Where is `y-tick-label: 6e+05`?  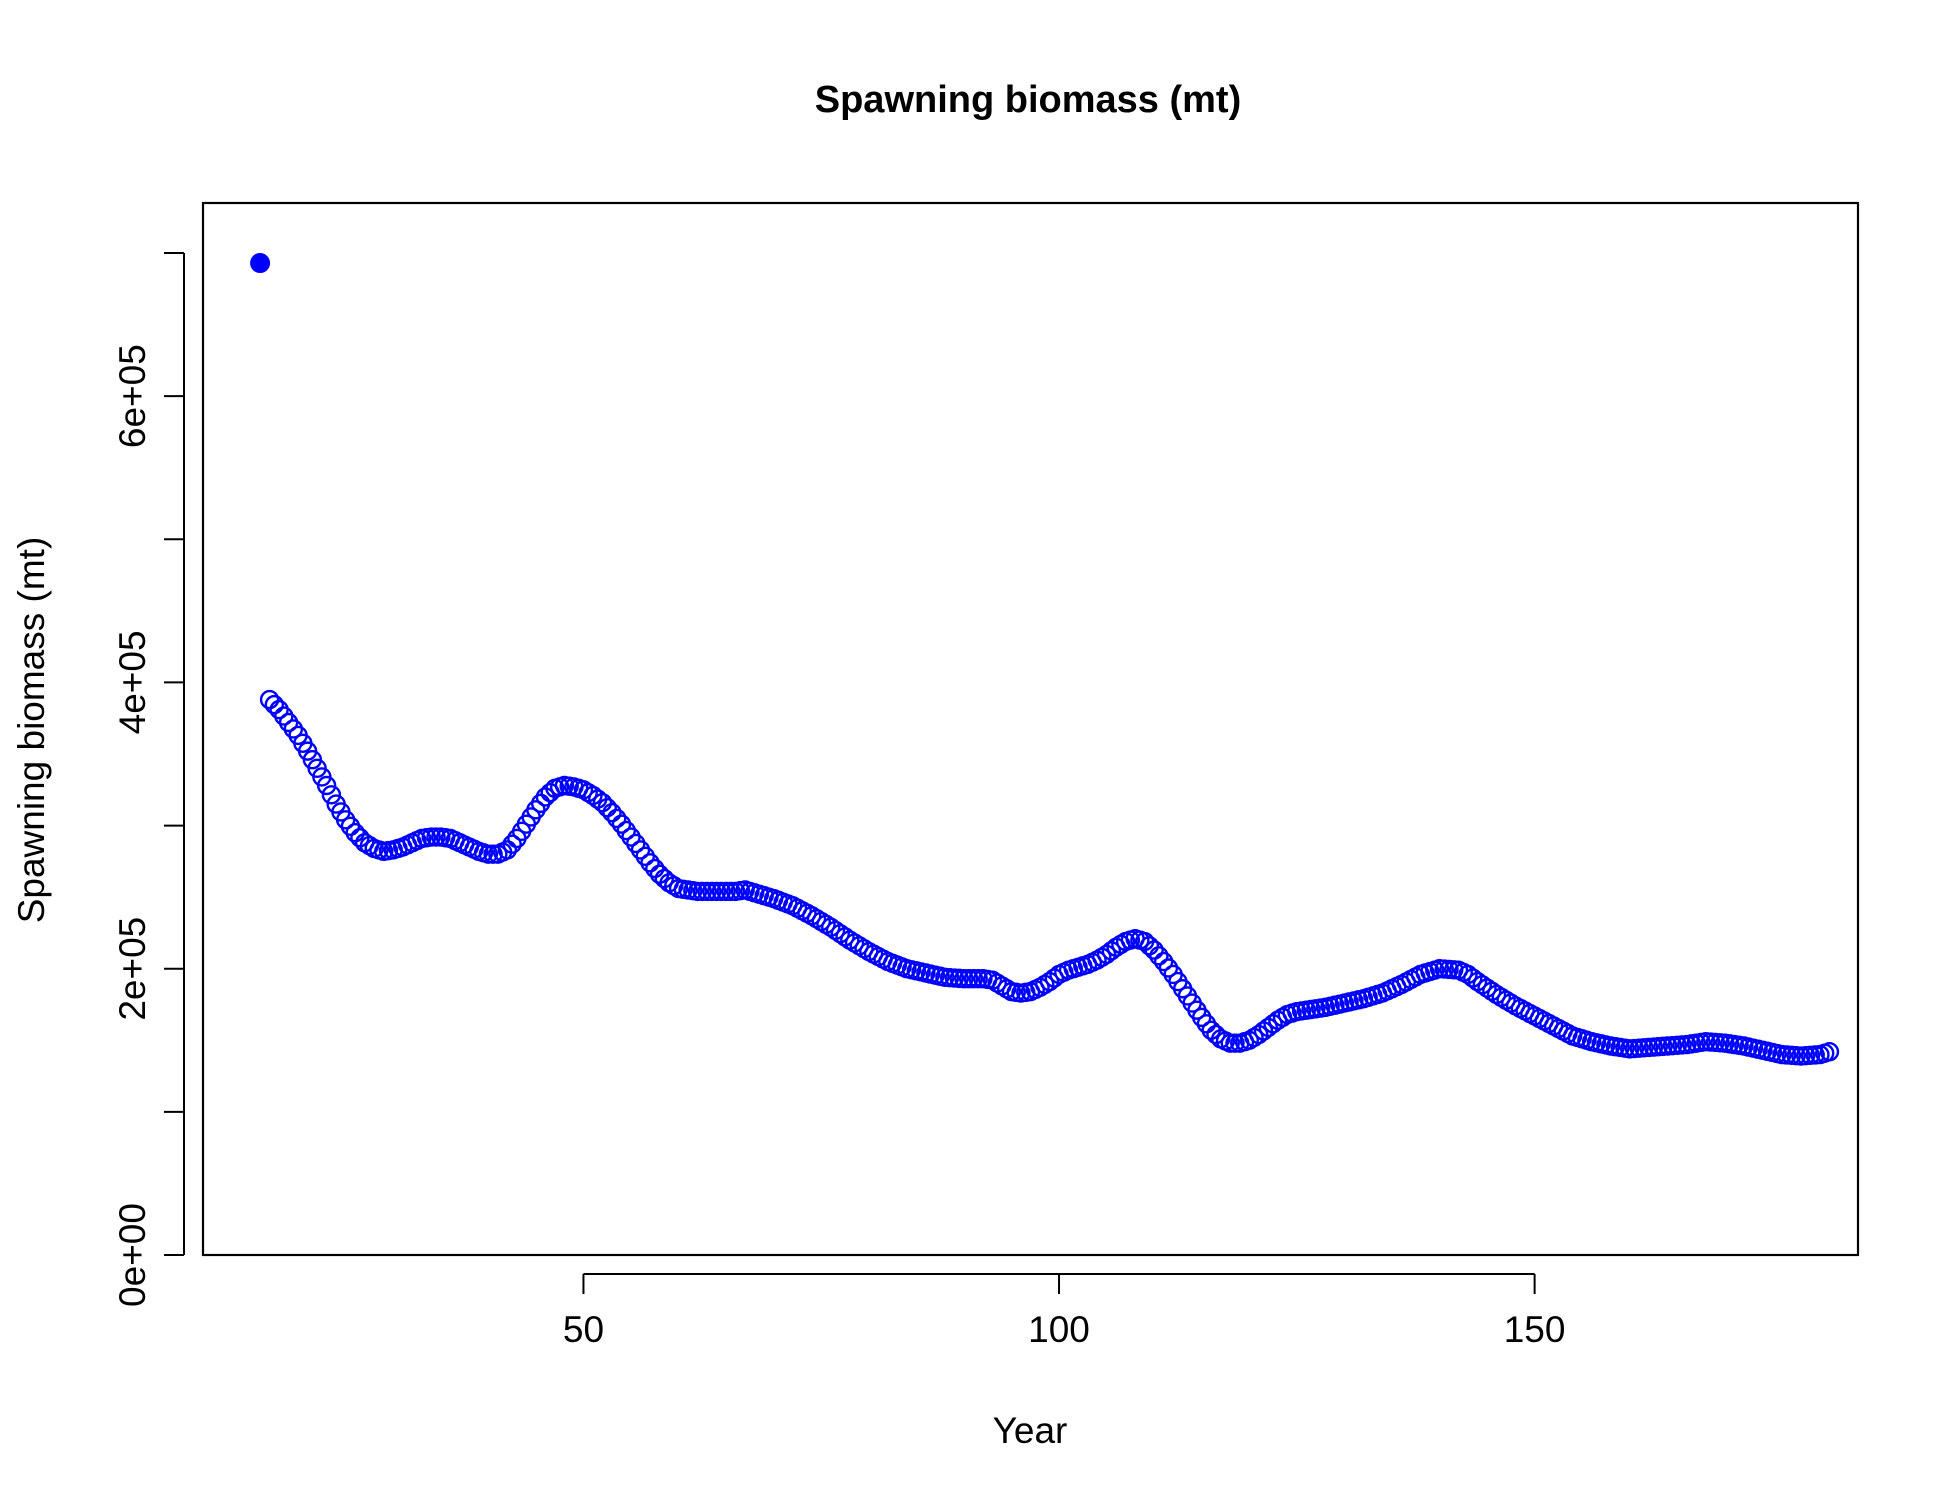
y-tick-label: 6e+05 is located at coordinates (132, 396).